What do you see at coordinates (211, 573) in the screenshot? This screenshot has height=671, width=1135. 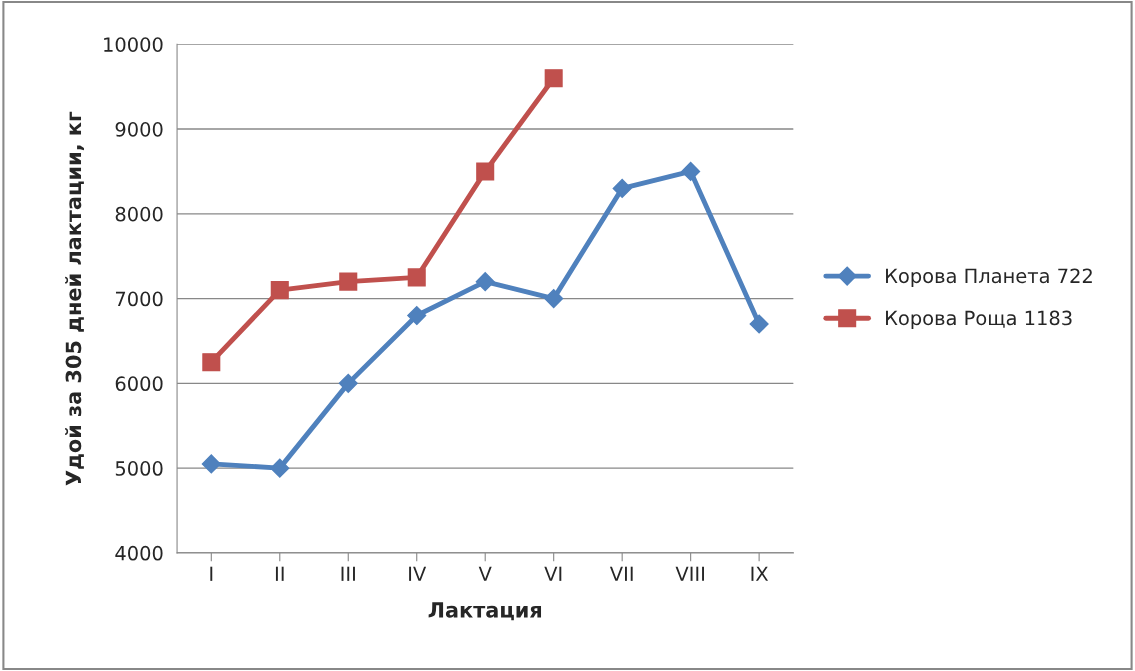 I see `x-tick-label: I` at bounding box center [211, 573].